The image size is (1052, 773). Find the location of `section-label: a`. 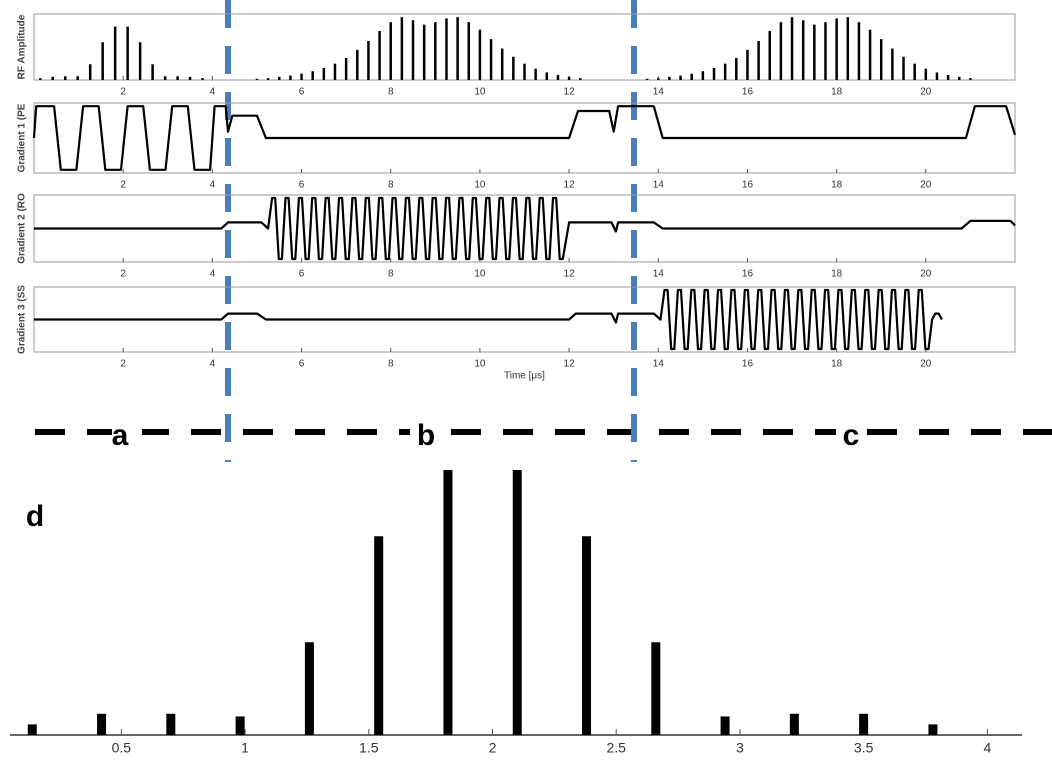

section-label: a is located at coordinates (120, 435).